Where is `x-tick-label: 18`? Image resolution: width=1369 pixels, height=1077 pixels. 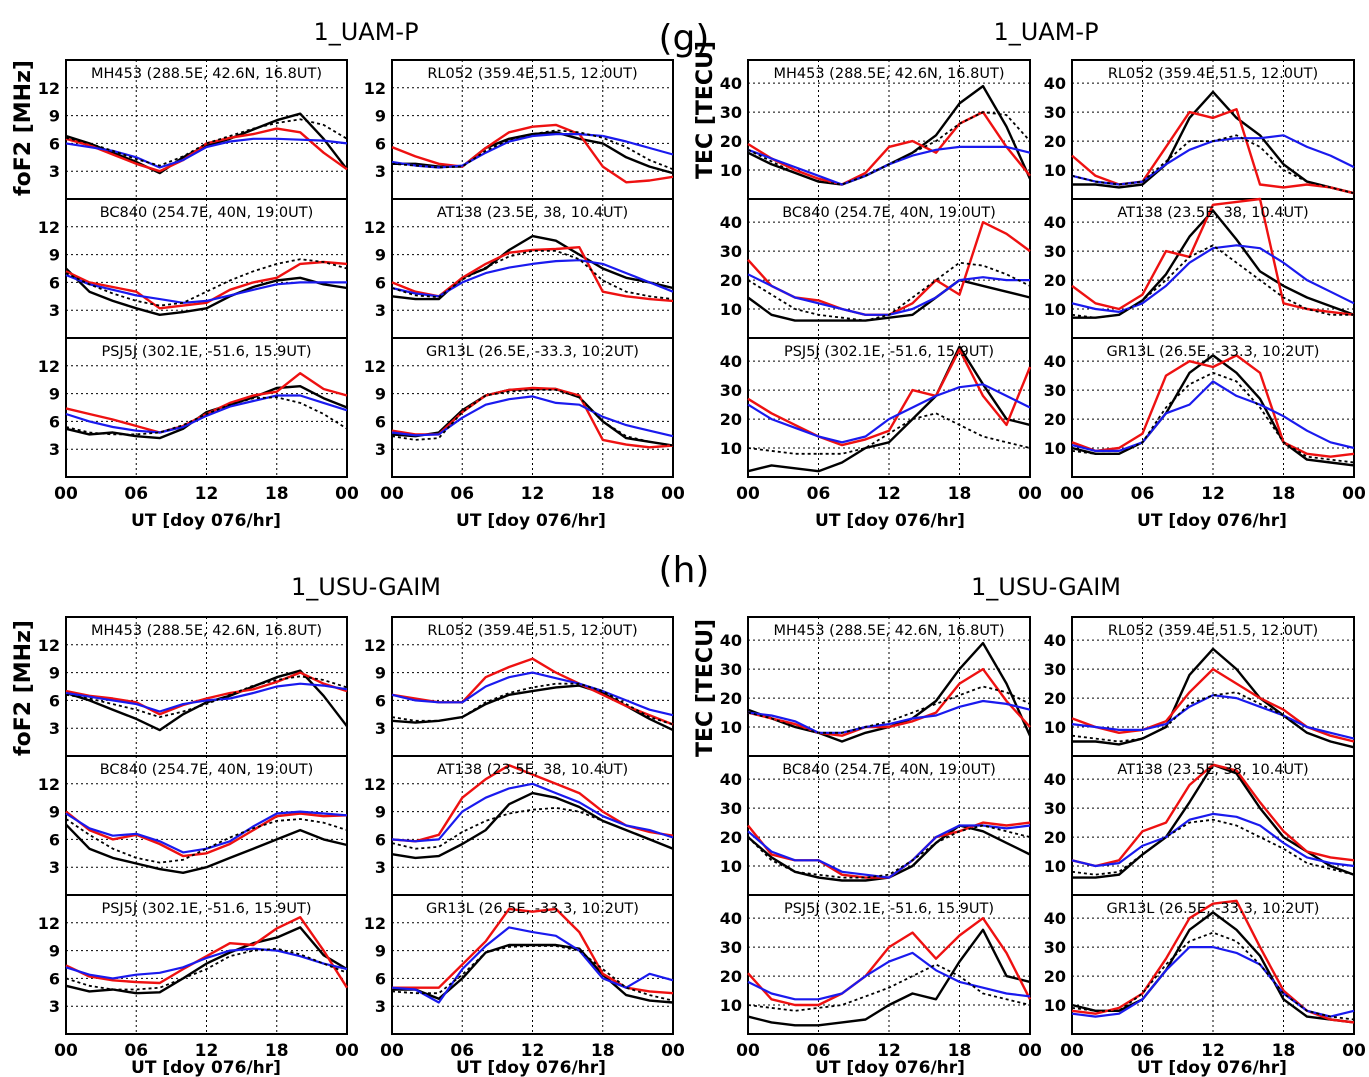
x-tick-label: 18 is located at coordinates (1284, 494).